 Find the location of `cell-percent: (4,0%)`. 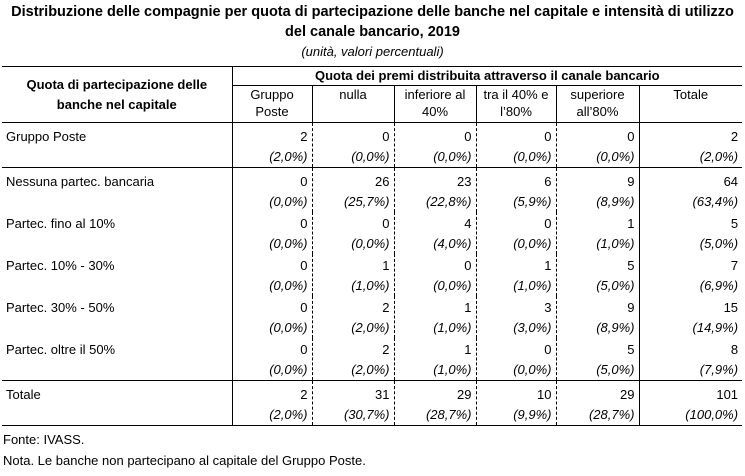

cell-percent: (4,0%) is located at coordinates (452, 243).